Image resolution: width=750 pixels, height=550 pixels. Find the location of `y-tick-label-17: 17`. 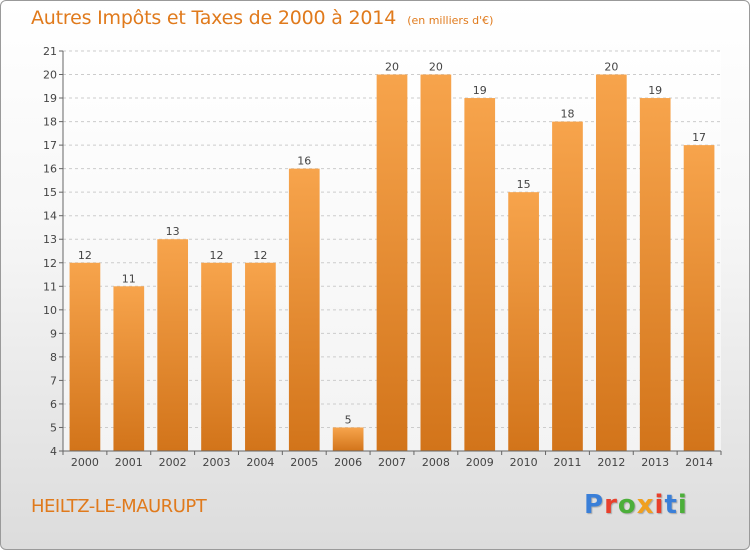

y-tick-label-17: 17 is located at coordinates (50, 145).